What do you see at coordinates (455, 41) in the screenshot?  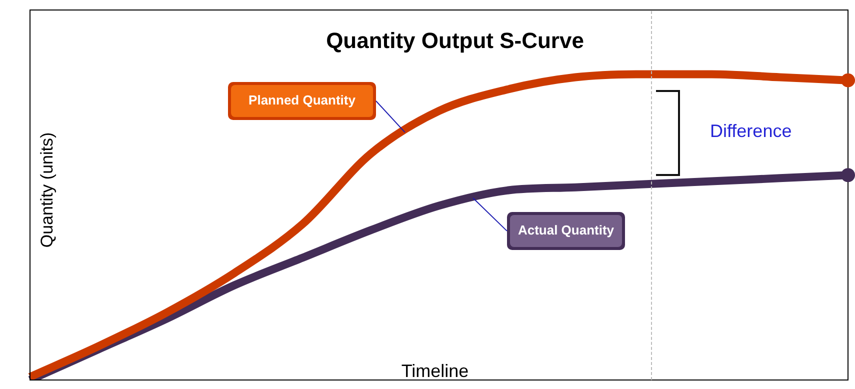 I see `chart-title: Quantity Output S-Curve` at bounding box center [455, 41].